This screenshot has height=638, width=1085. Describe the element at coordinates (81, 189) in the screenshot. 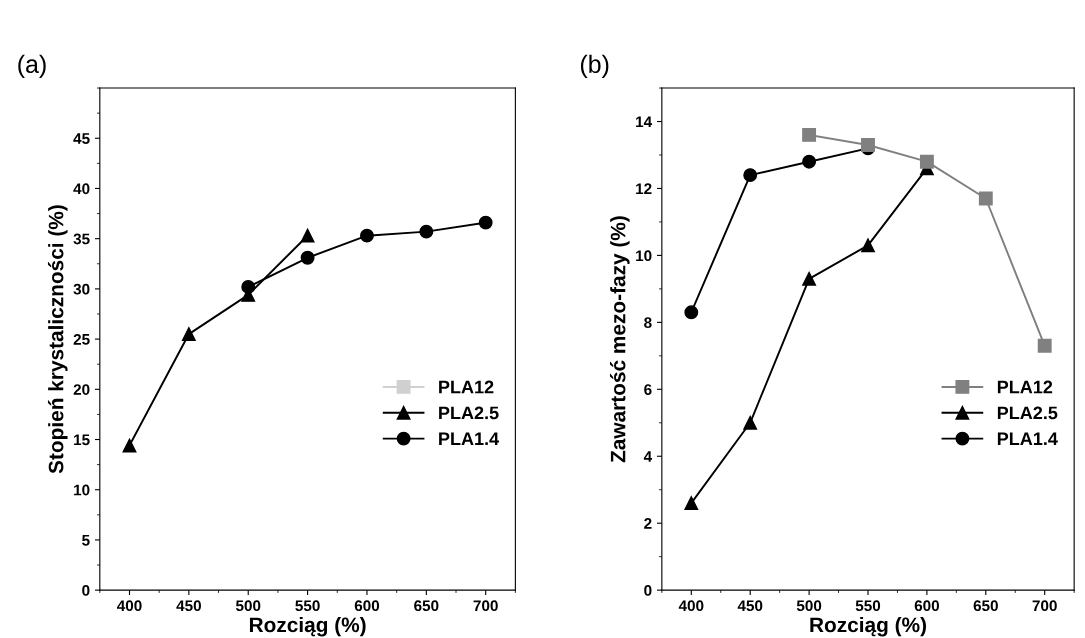

I see `y-tick-label: 40` at that location.